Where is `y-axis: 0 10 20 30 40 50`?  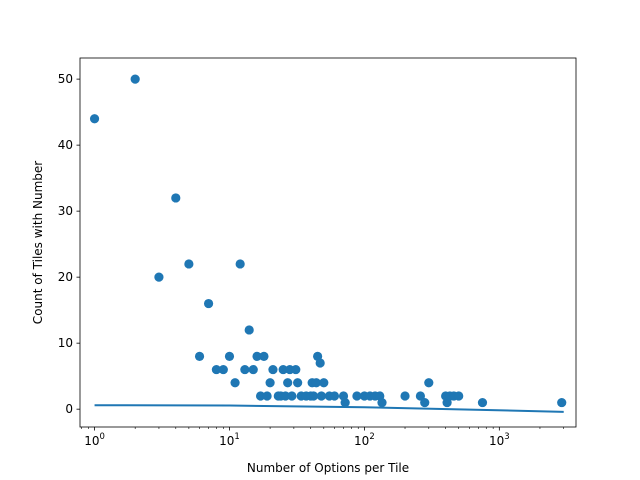 y-axis: 0 10 20 30 40 50 is located at coordinates (69, 244).